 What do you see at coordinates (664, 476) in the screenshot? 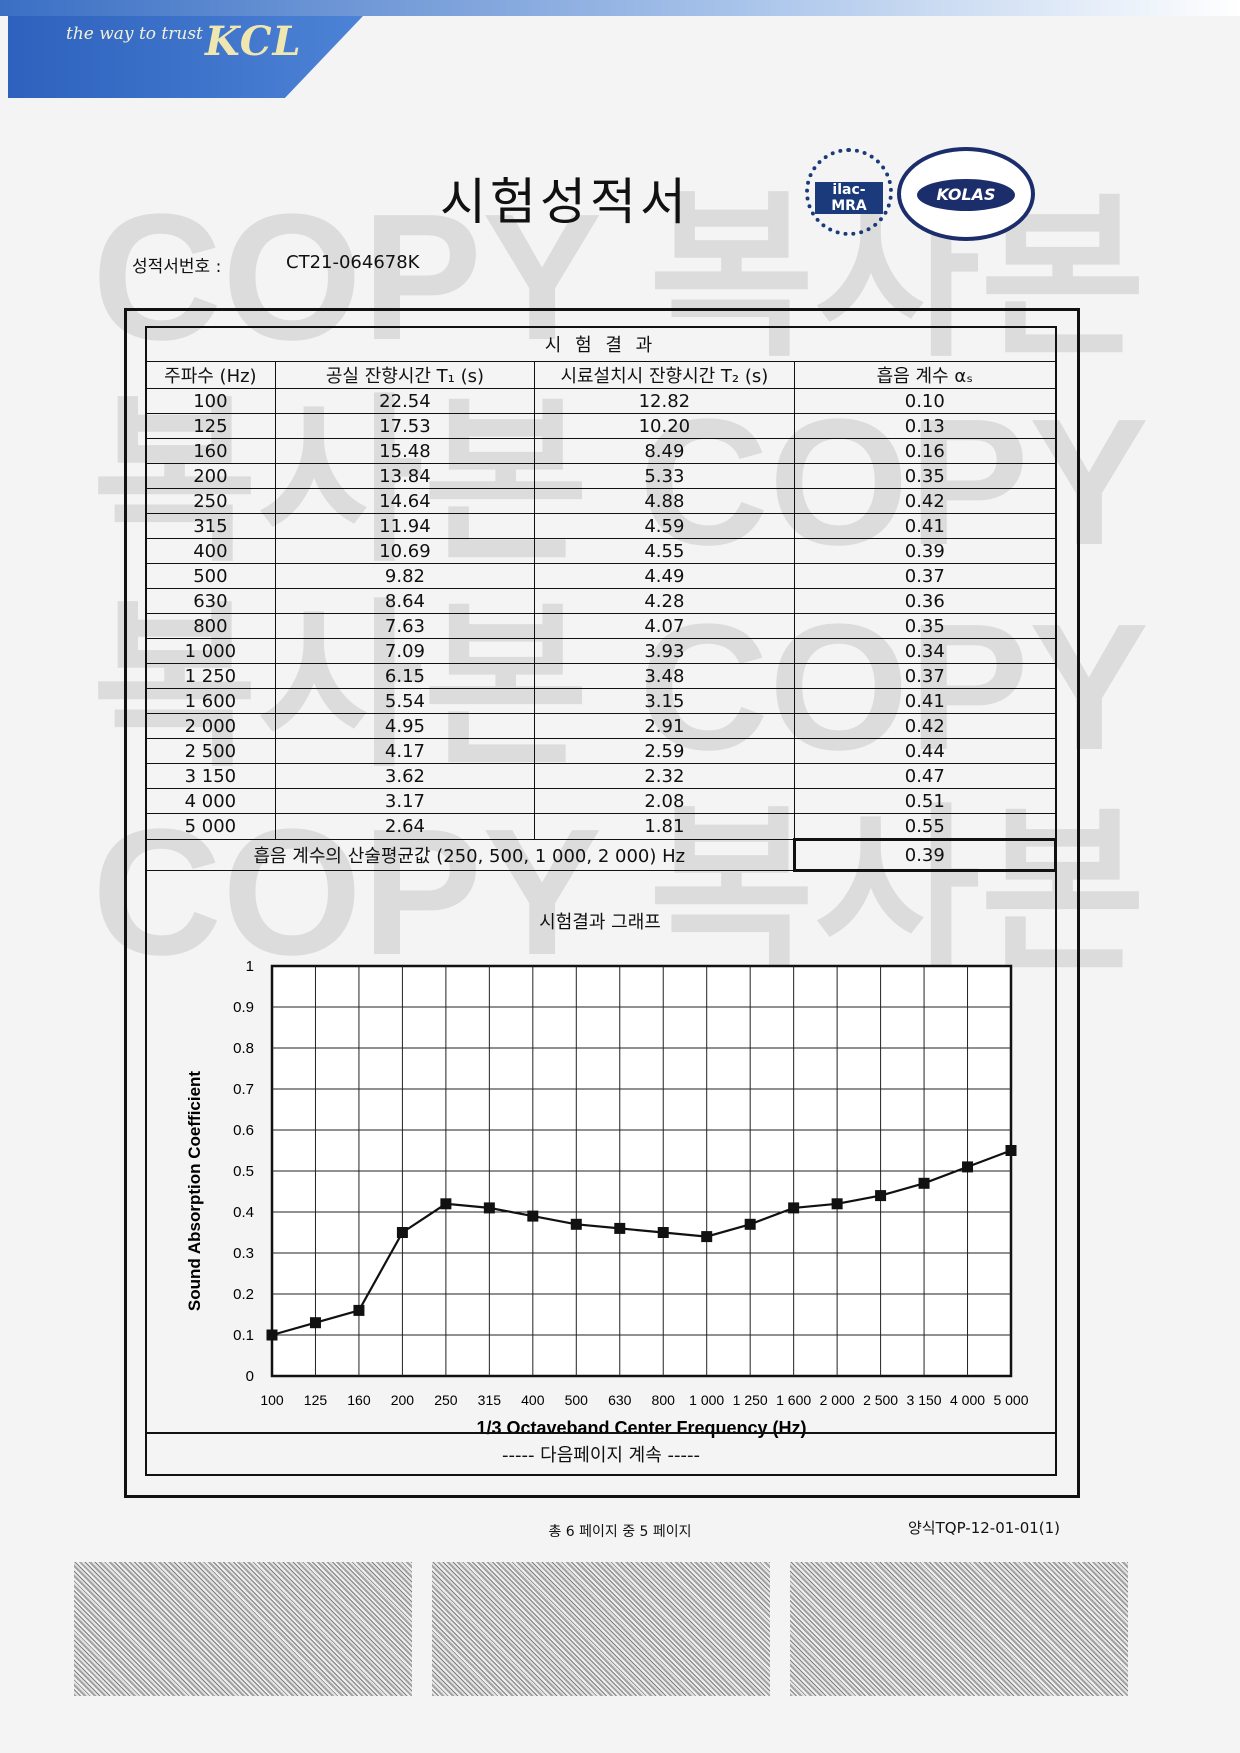
I see `cell-t2: 5.33` at bounding box center [664, 476].